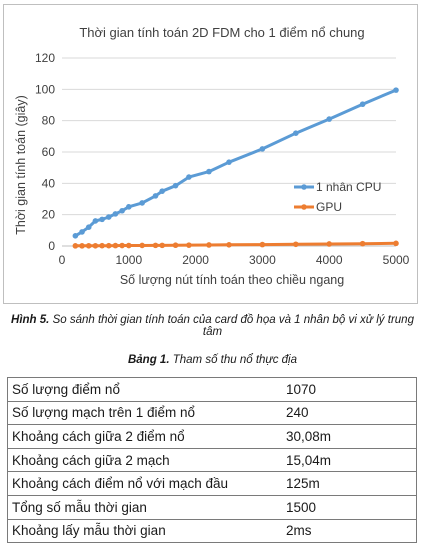  I want to click on x-tick-label: 5000, so click(396, 260).